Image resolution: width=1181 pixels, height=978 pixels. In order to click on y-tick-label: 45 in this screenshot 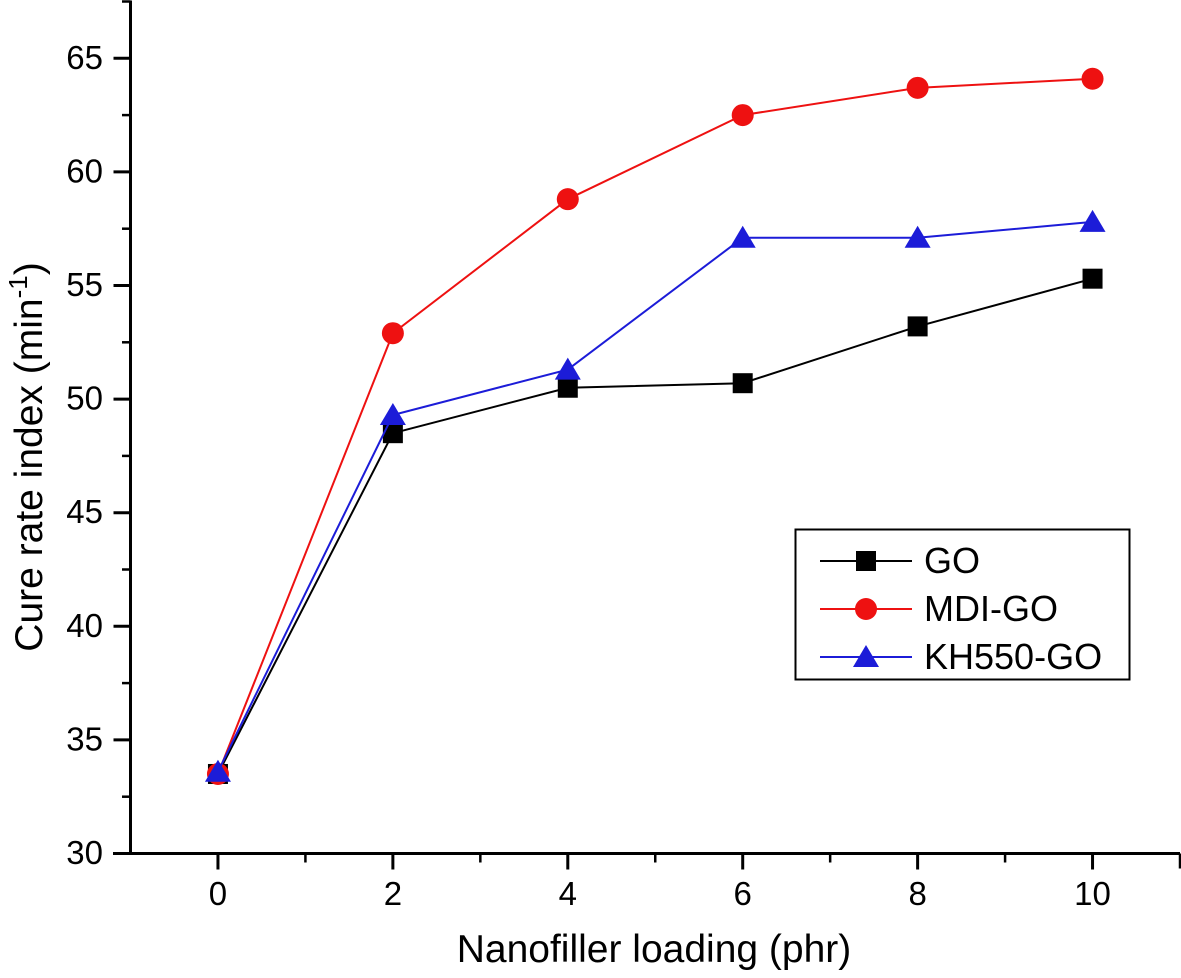, I will do `click(84, 511)`.